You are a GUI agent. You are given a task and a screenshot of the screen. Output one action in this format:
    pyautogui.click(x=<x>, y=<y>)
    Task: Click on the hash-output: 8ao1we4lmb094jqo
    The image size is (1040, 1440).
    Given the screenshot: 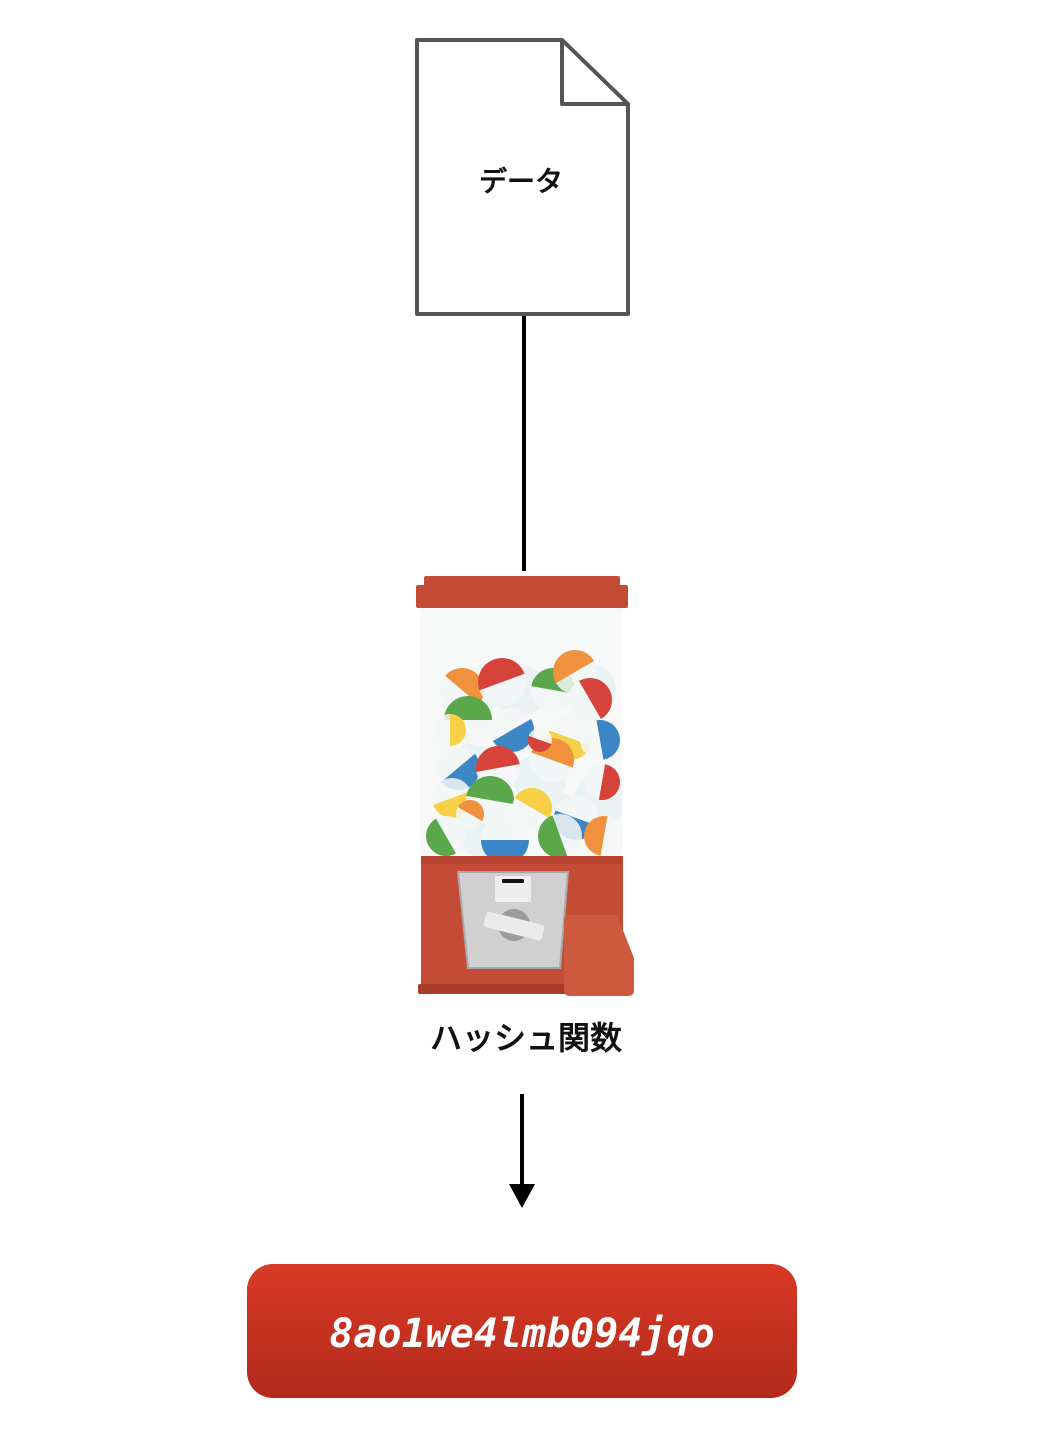 What is the action you would take?
    pyautogui.click(x=522, y=1331)
    